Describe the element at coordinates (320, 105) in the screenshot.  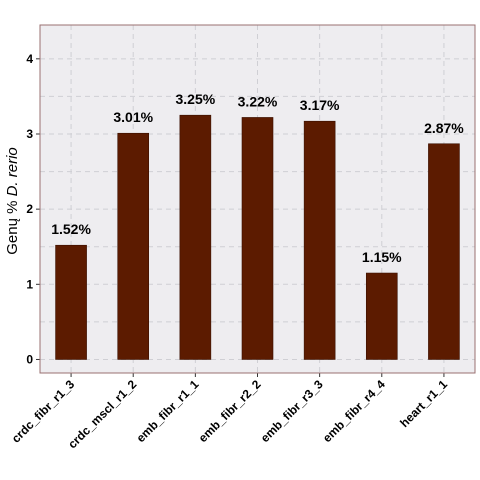
I see `data-label-emb_fibr_r3_3: 3.17%` at that location.